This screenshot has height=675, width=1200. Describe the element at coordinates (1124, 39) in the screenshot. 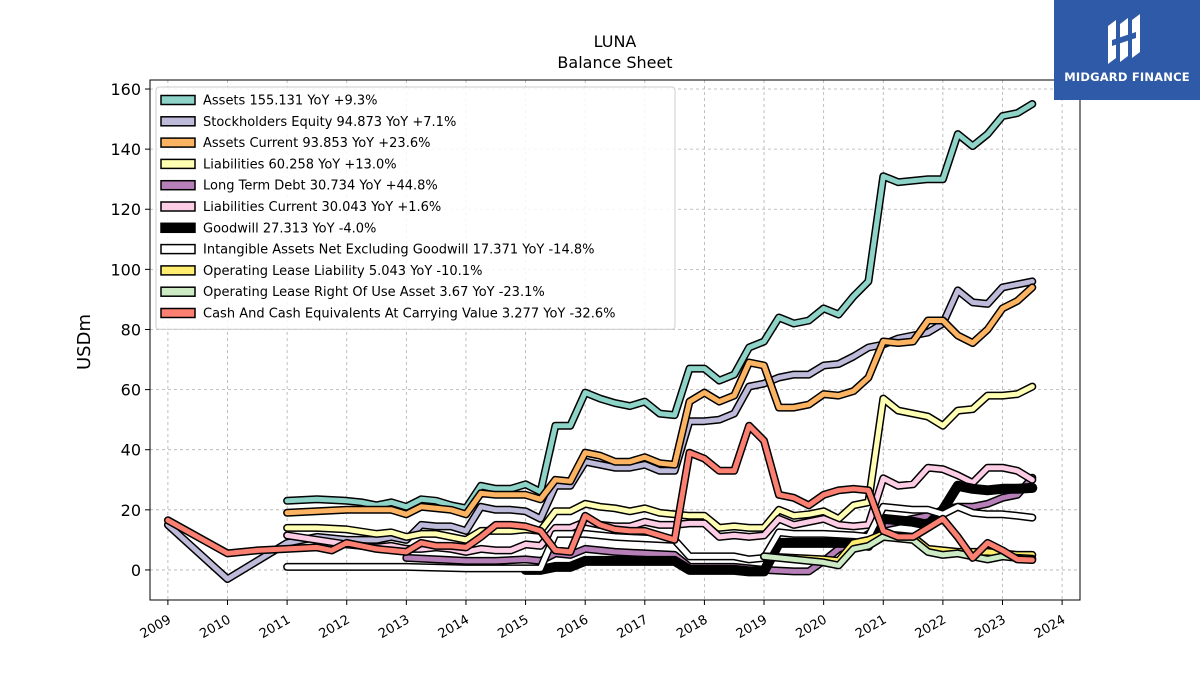

I see `midgard-logo-icon` at that location.